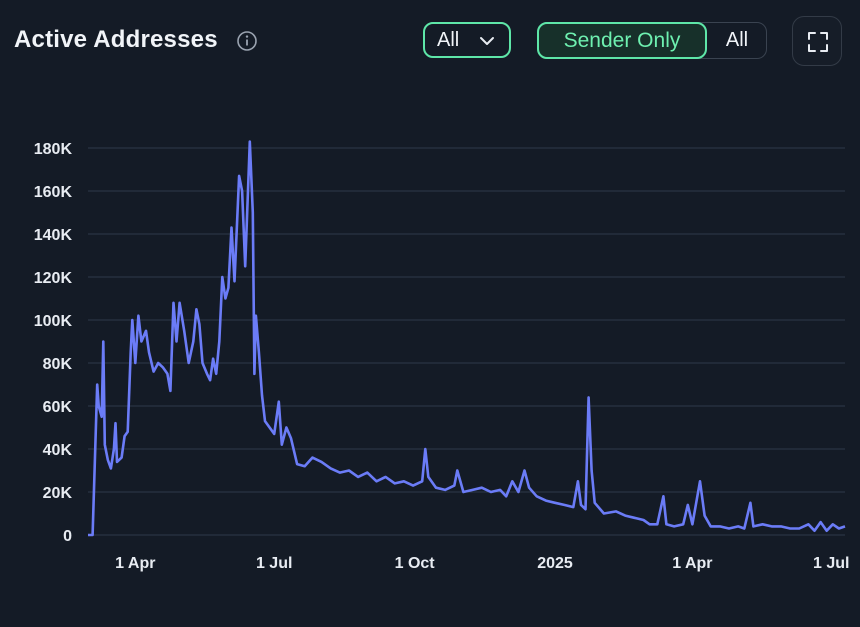 This screenshot has height=627, width=860. Describe the element at coordinates (247, 41) in the screenshot. I see `info-circle-icon` at that location.